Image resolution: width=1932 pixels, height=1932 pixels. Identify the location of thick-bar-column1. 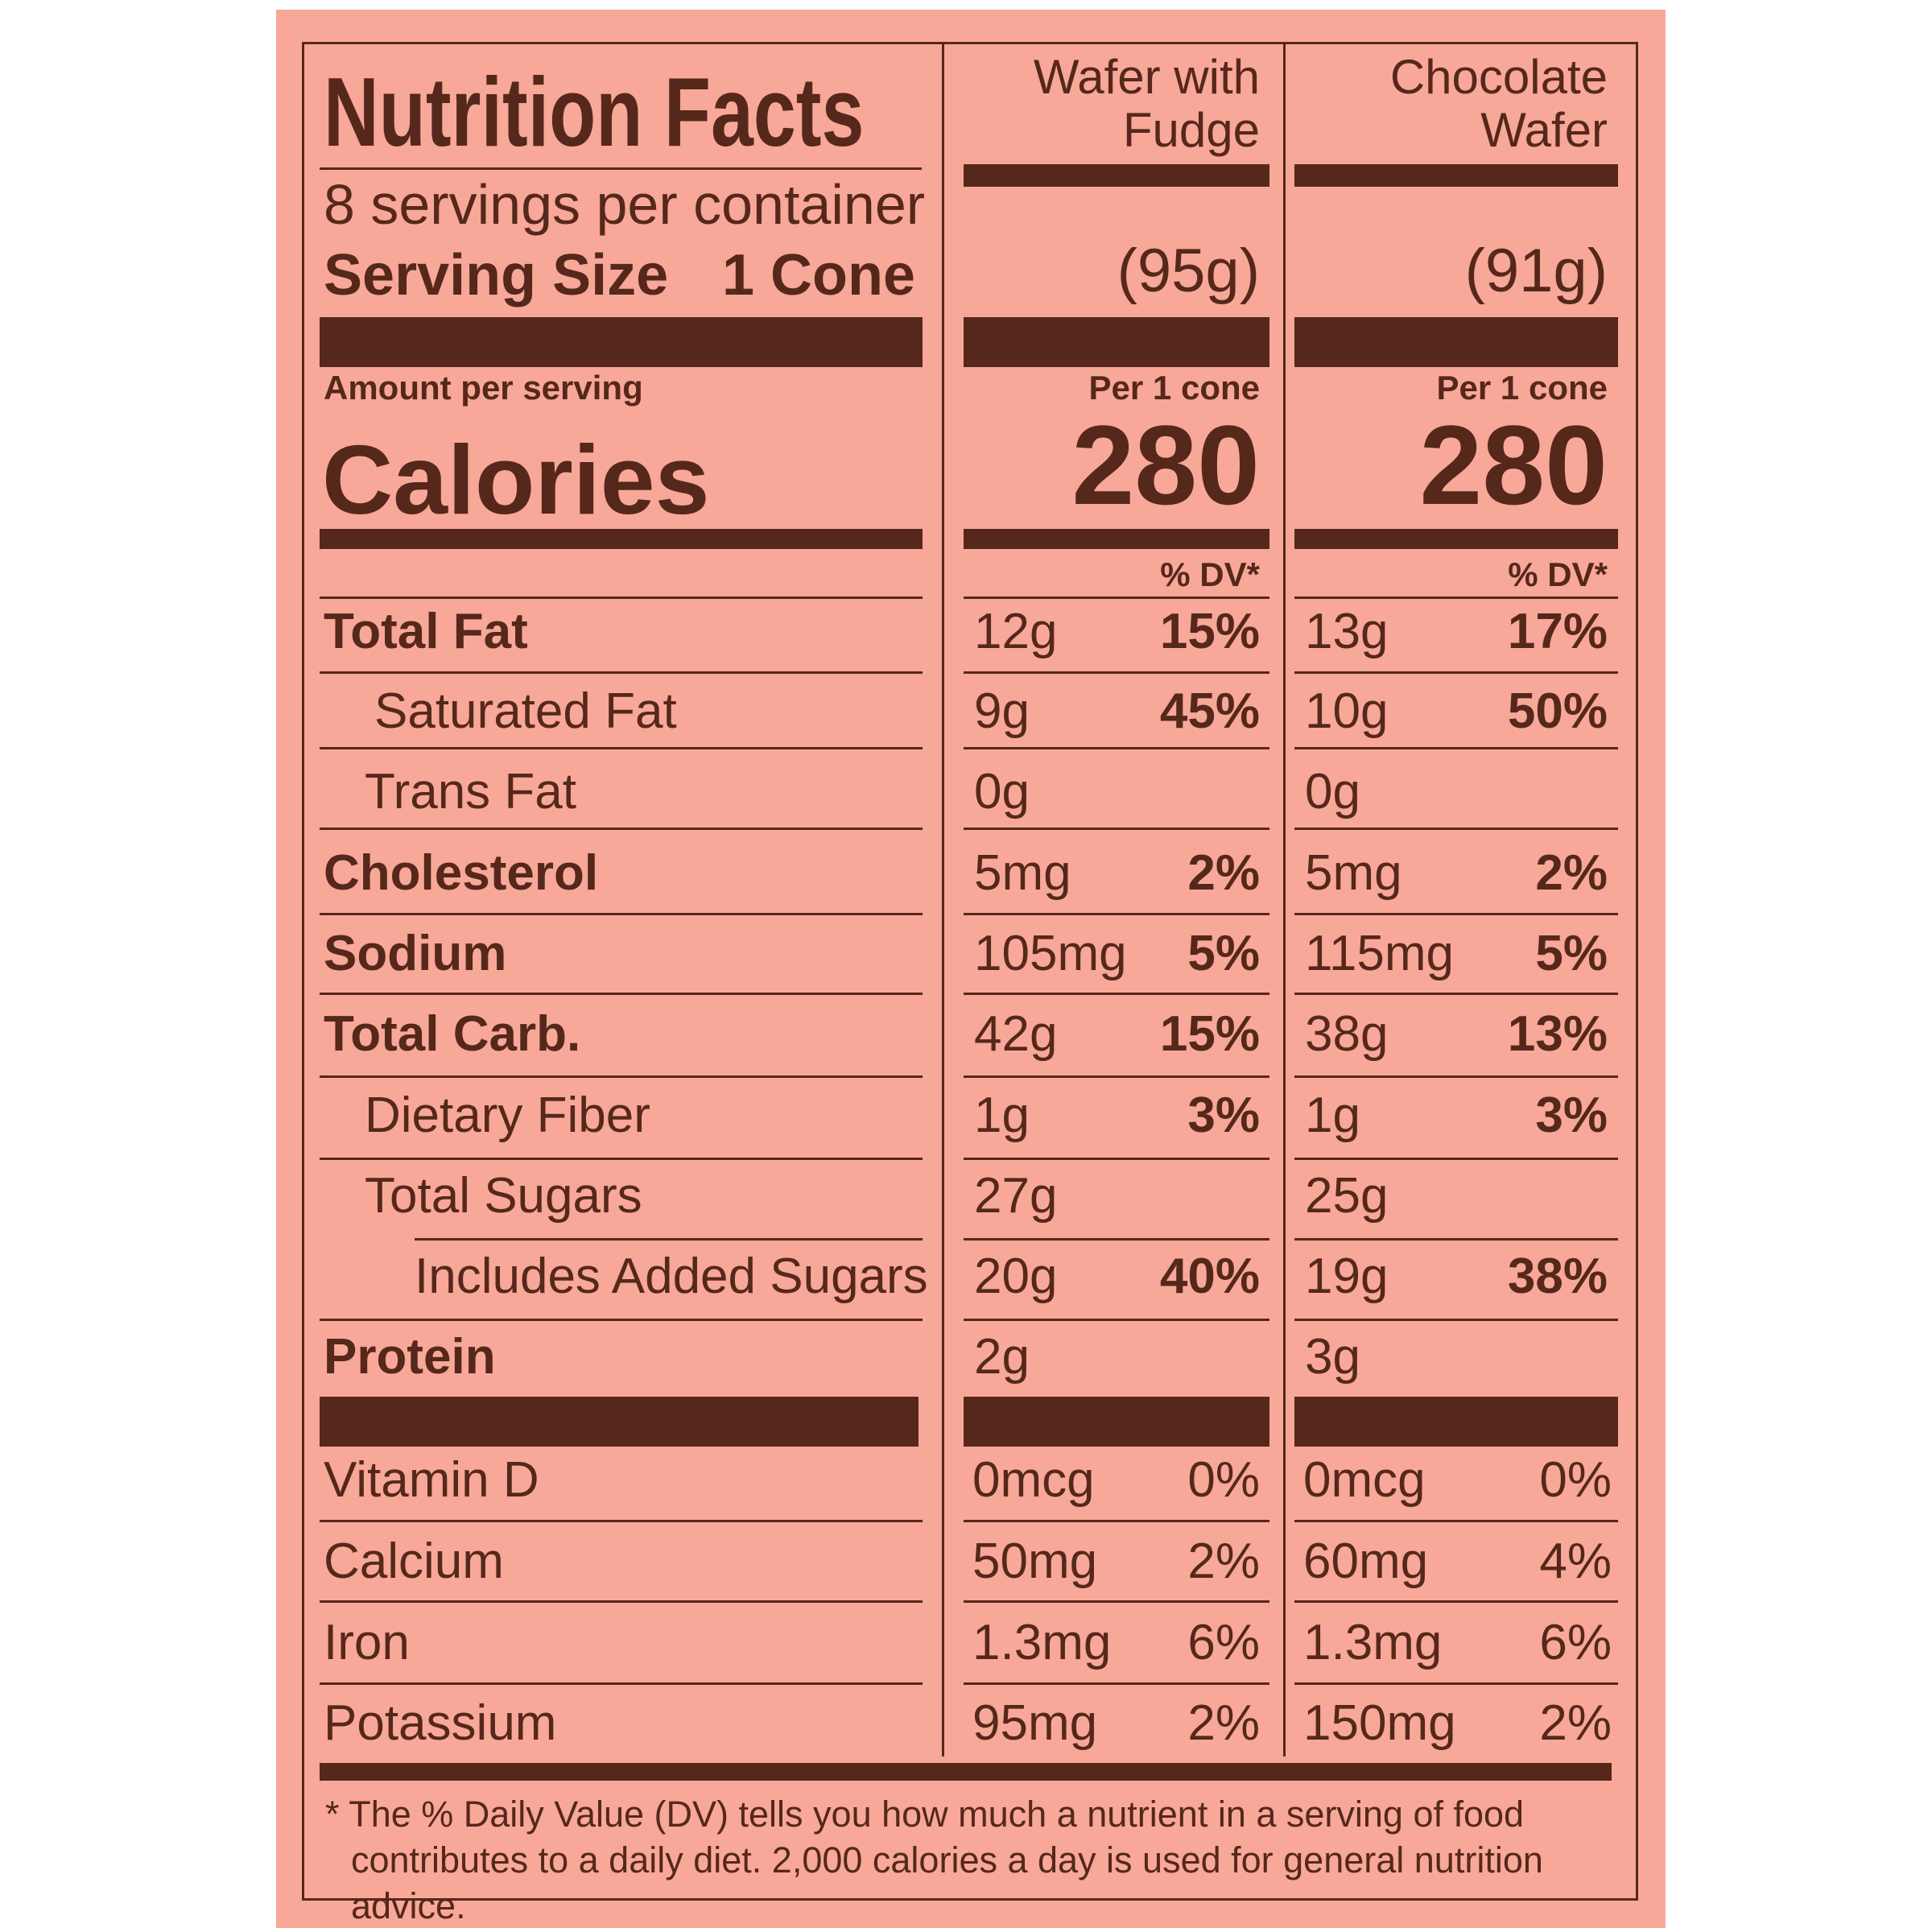
(1116, 342).